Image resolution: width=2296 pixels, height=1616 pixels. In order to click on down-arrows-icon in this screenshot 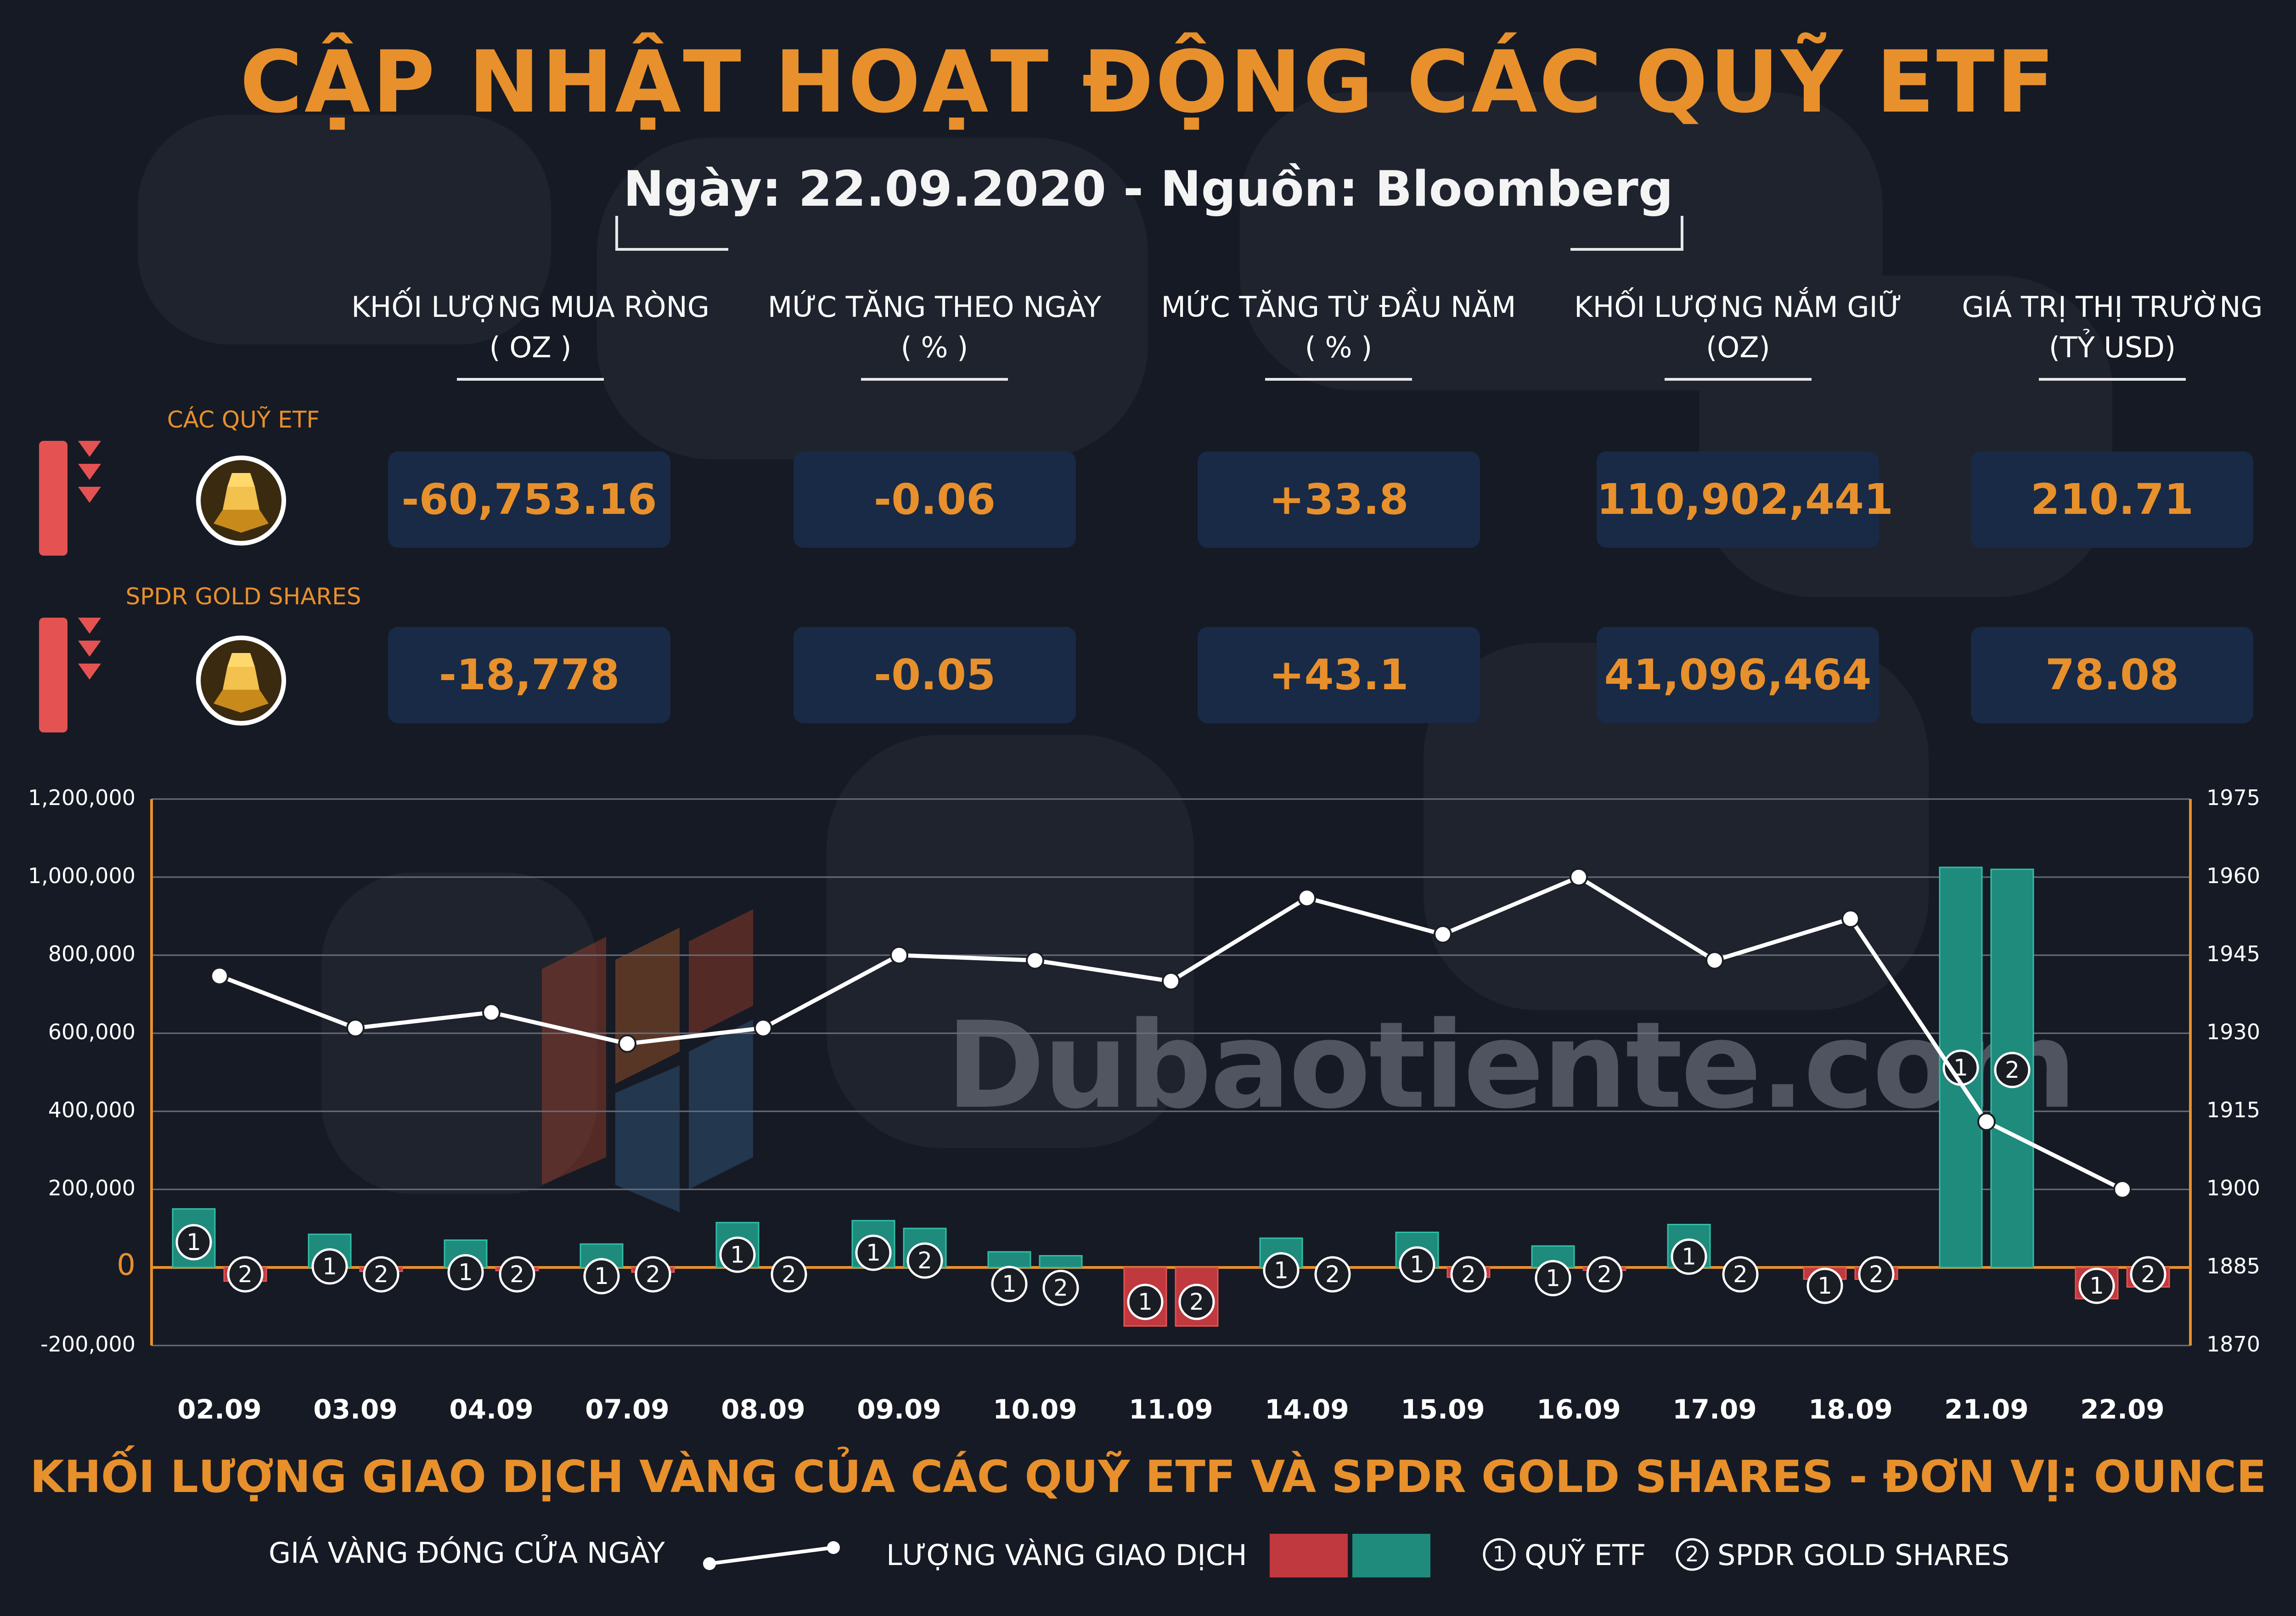, I will do `click(89, 649)`.